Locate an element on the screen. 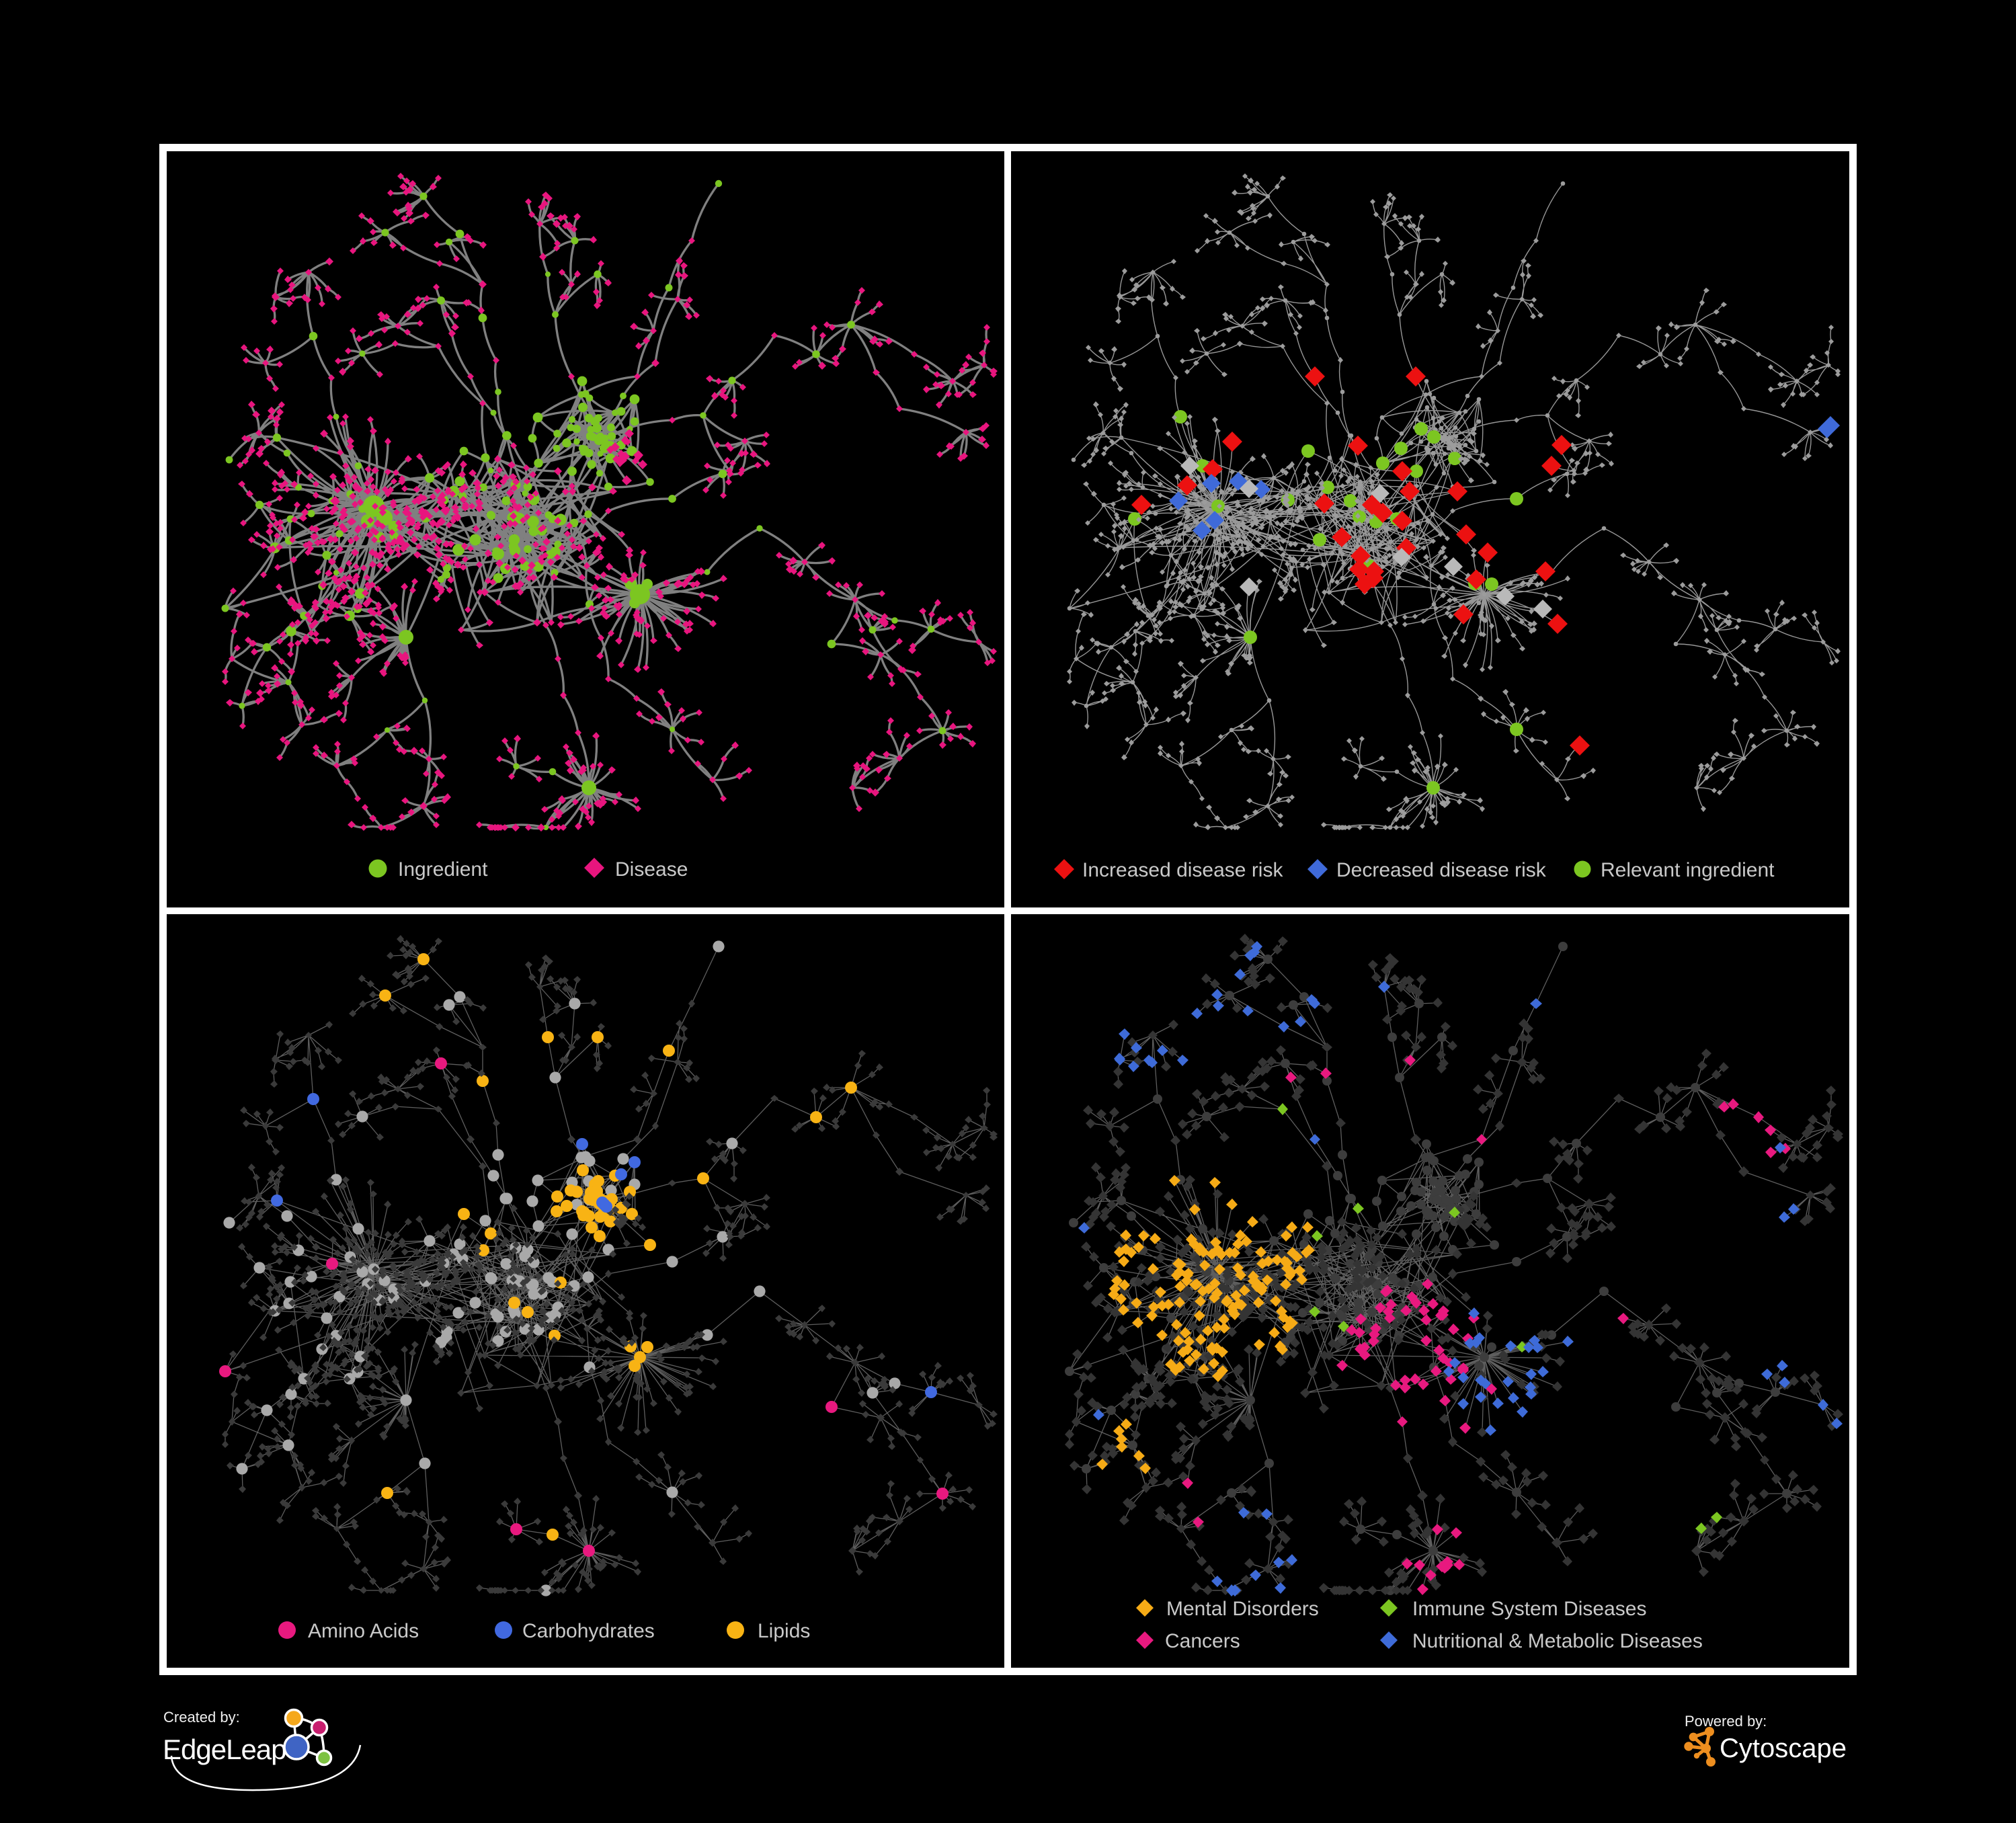 The image size is (2016, 1823). svg-text: Immune System Diseases is located at coordinates (1529, 1609).